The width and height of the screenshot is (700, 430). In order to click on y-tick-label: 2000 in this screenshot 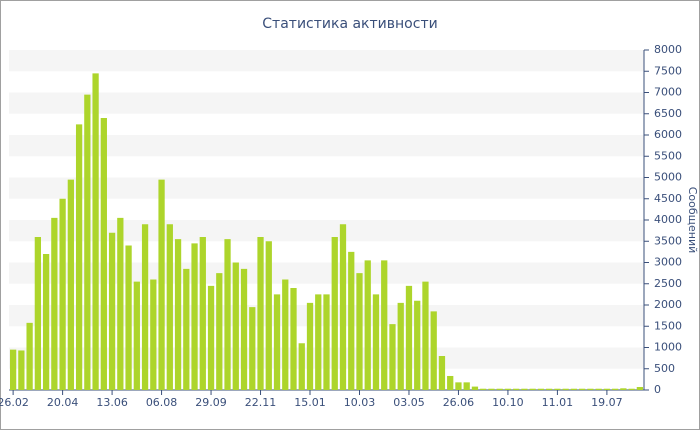, I will do `click(668, 304)`.